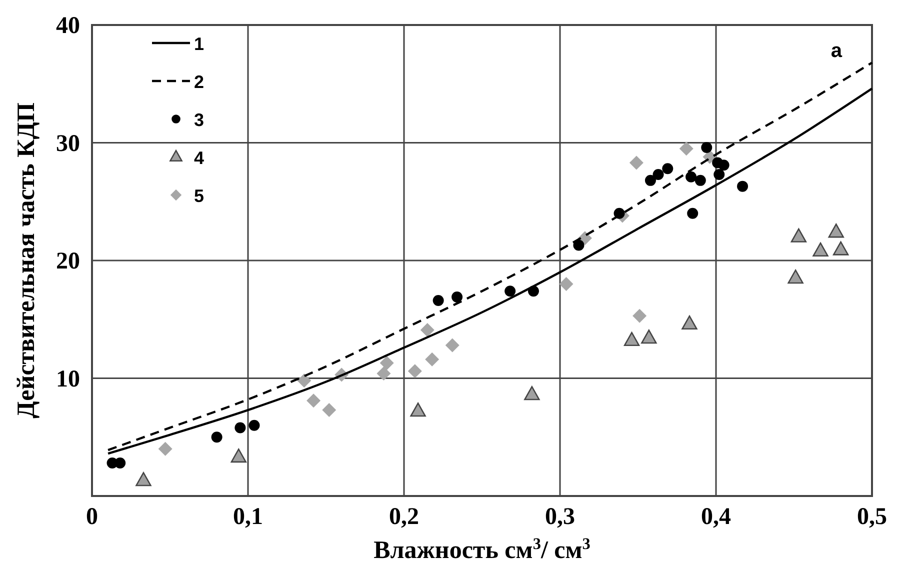 This screenshot has height=572, width=906. I want to click on x-tick-label: 0,1, so click(248, 517).